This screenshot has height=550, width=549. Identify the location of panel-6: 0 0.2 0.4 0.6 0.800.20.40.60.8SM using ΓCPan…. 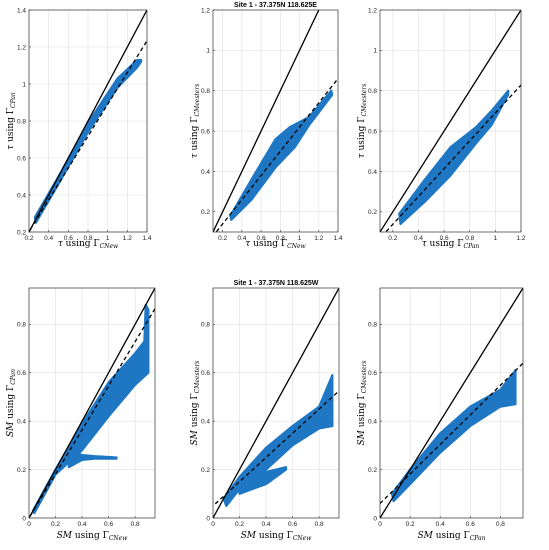
(440, 414).